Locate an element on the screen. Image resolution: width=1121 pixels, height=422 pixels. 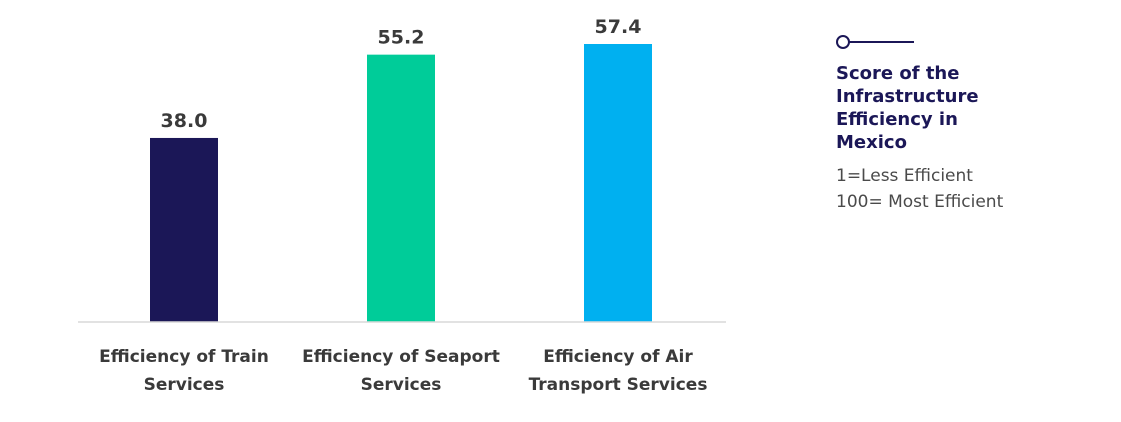
marker-circle is located at coordinates (843, 42).